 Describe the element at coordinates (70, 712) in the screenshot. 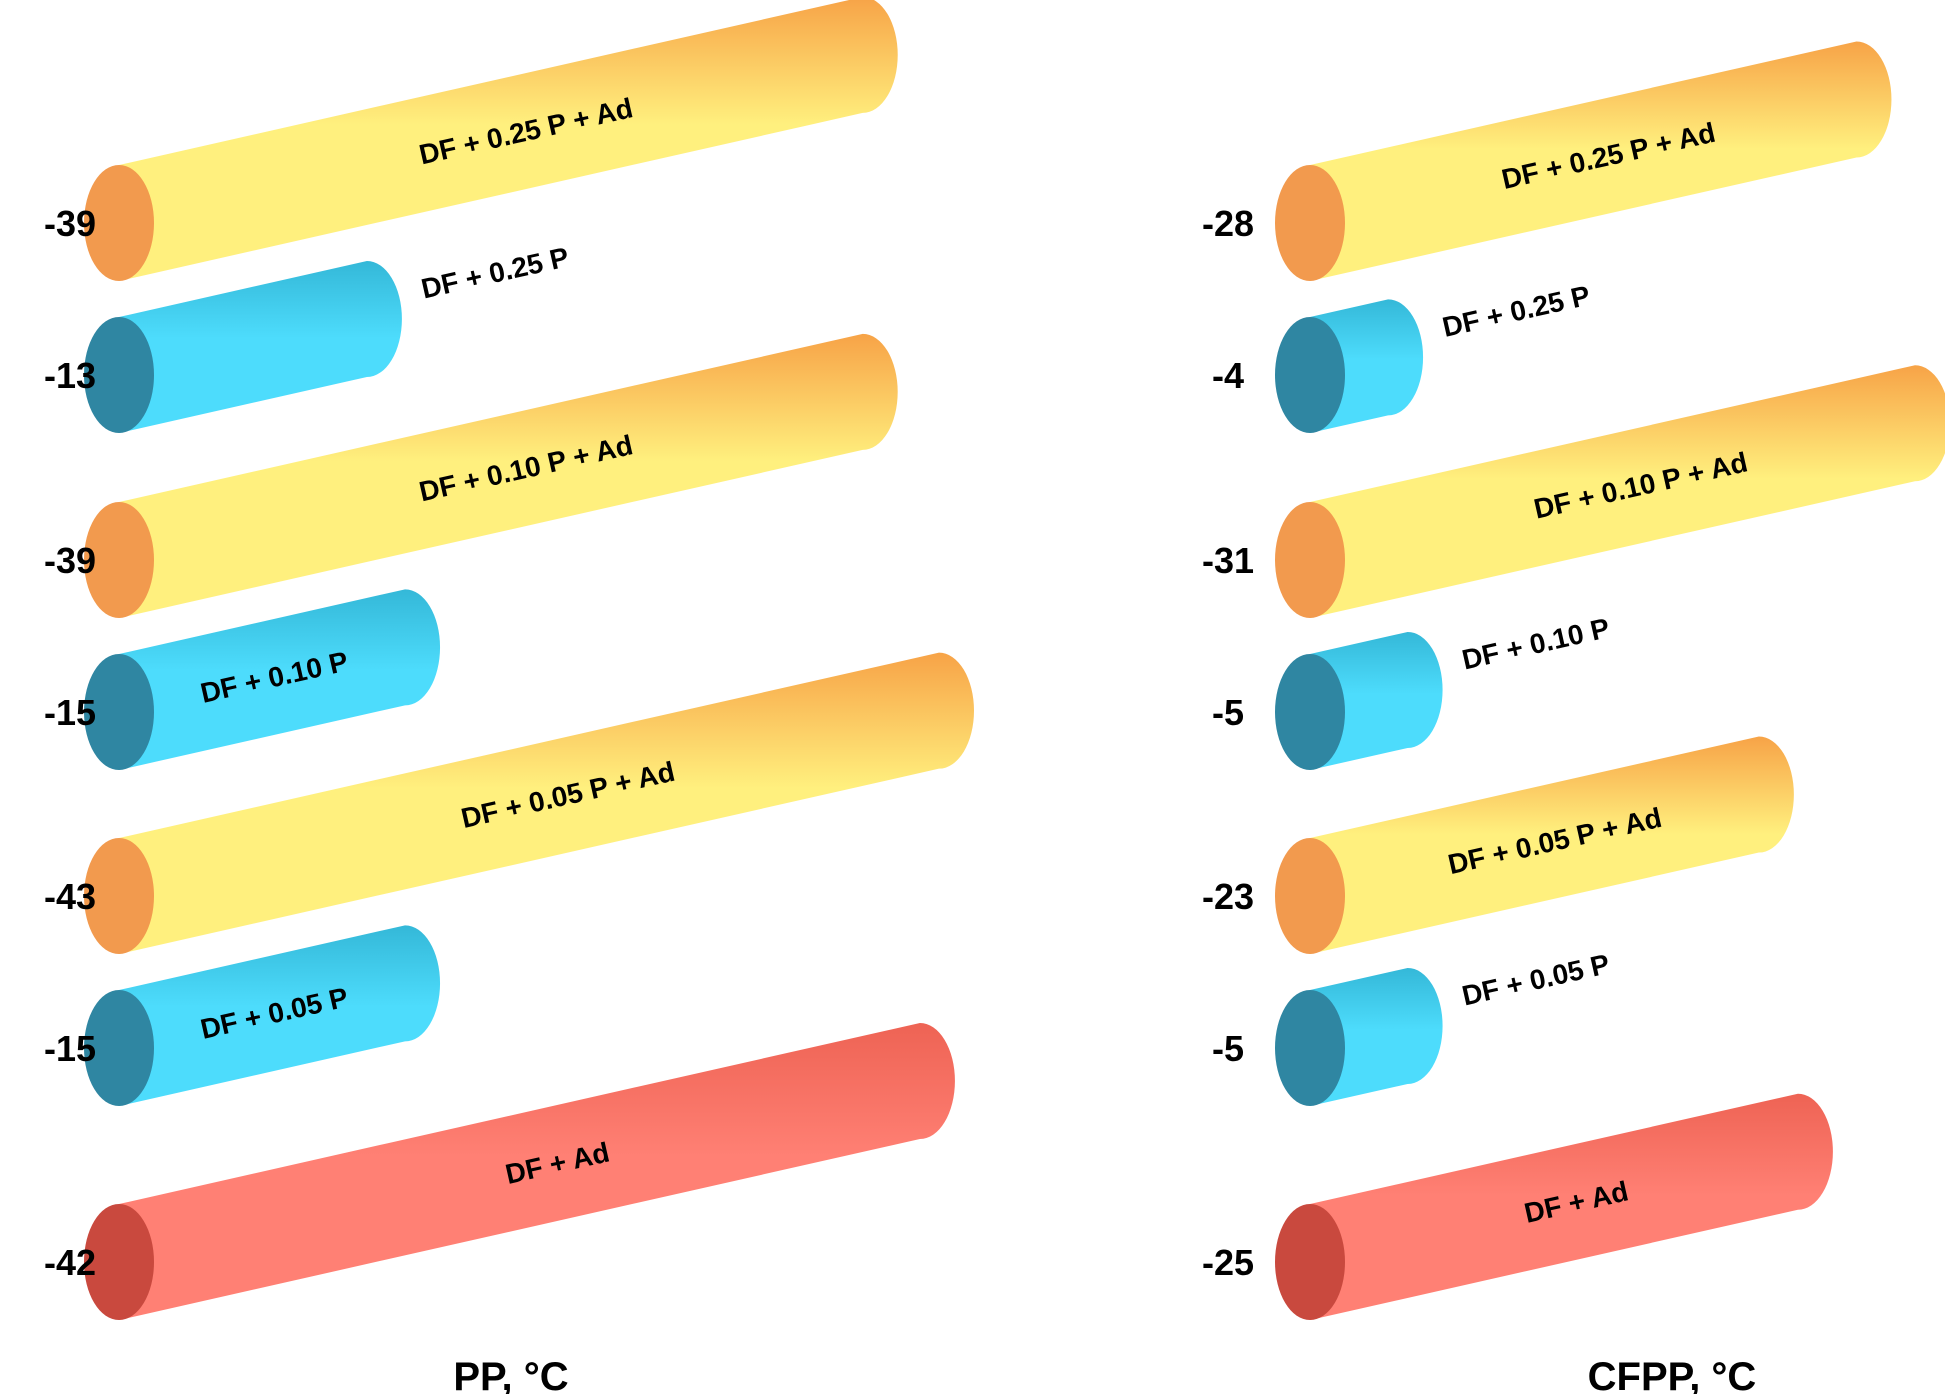

I see `value-label-3: -15` at that location.